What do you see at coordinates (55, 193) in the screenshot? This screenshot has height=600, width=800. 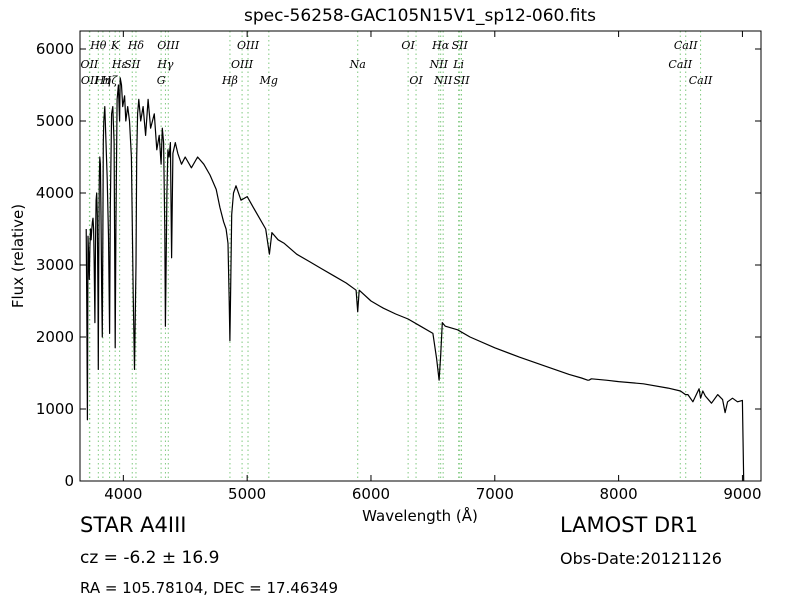 I see `y-tick-label: 4000` at bounding box center [55, 193].